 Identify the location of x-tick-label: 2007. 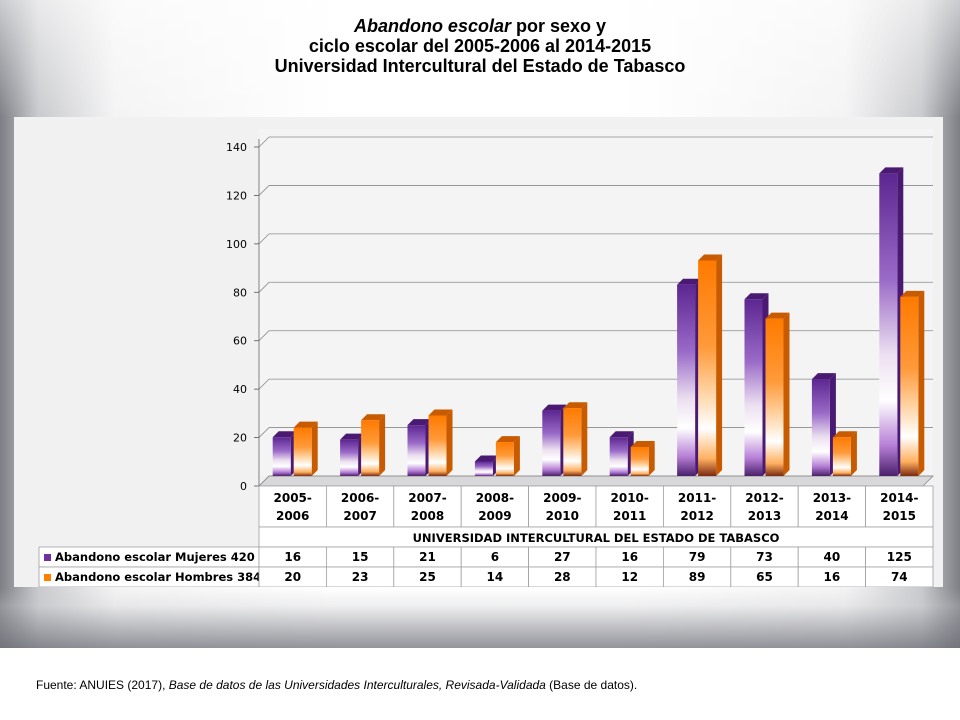
(359, 516).